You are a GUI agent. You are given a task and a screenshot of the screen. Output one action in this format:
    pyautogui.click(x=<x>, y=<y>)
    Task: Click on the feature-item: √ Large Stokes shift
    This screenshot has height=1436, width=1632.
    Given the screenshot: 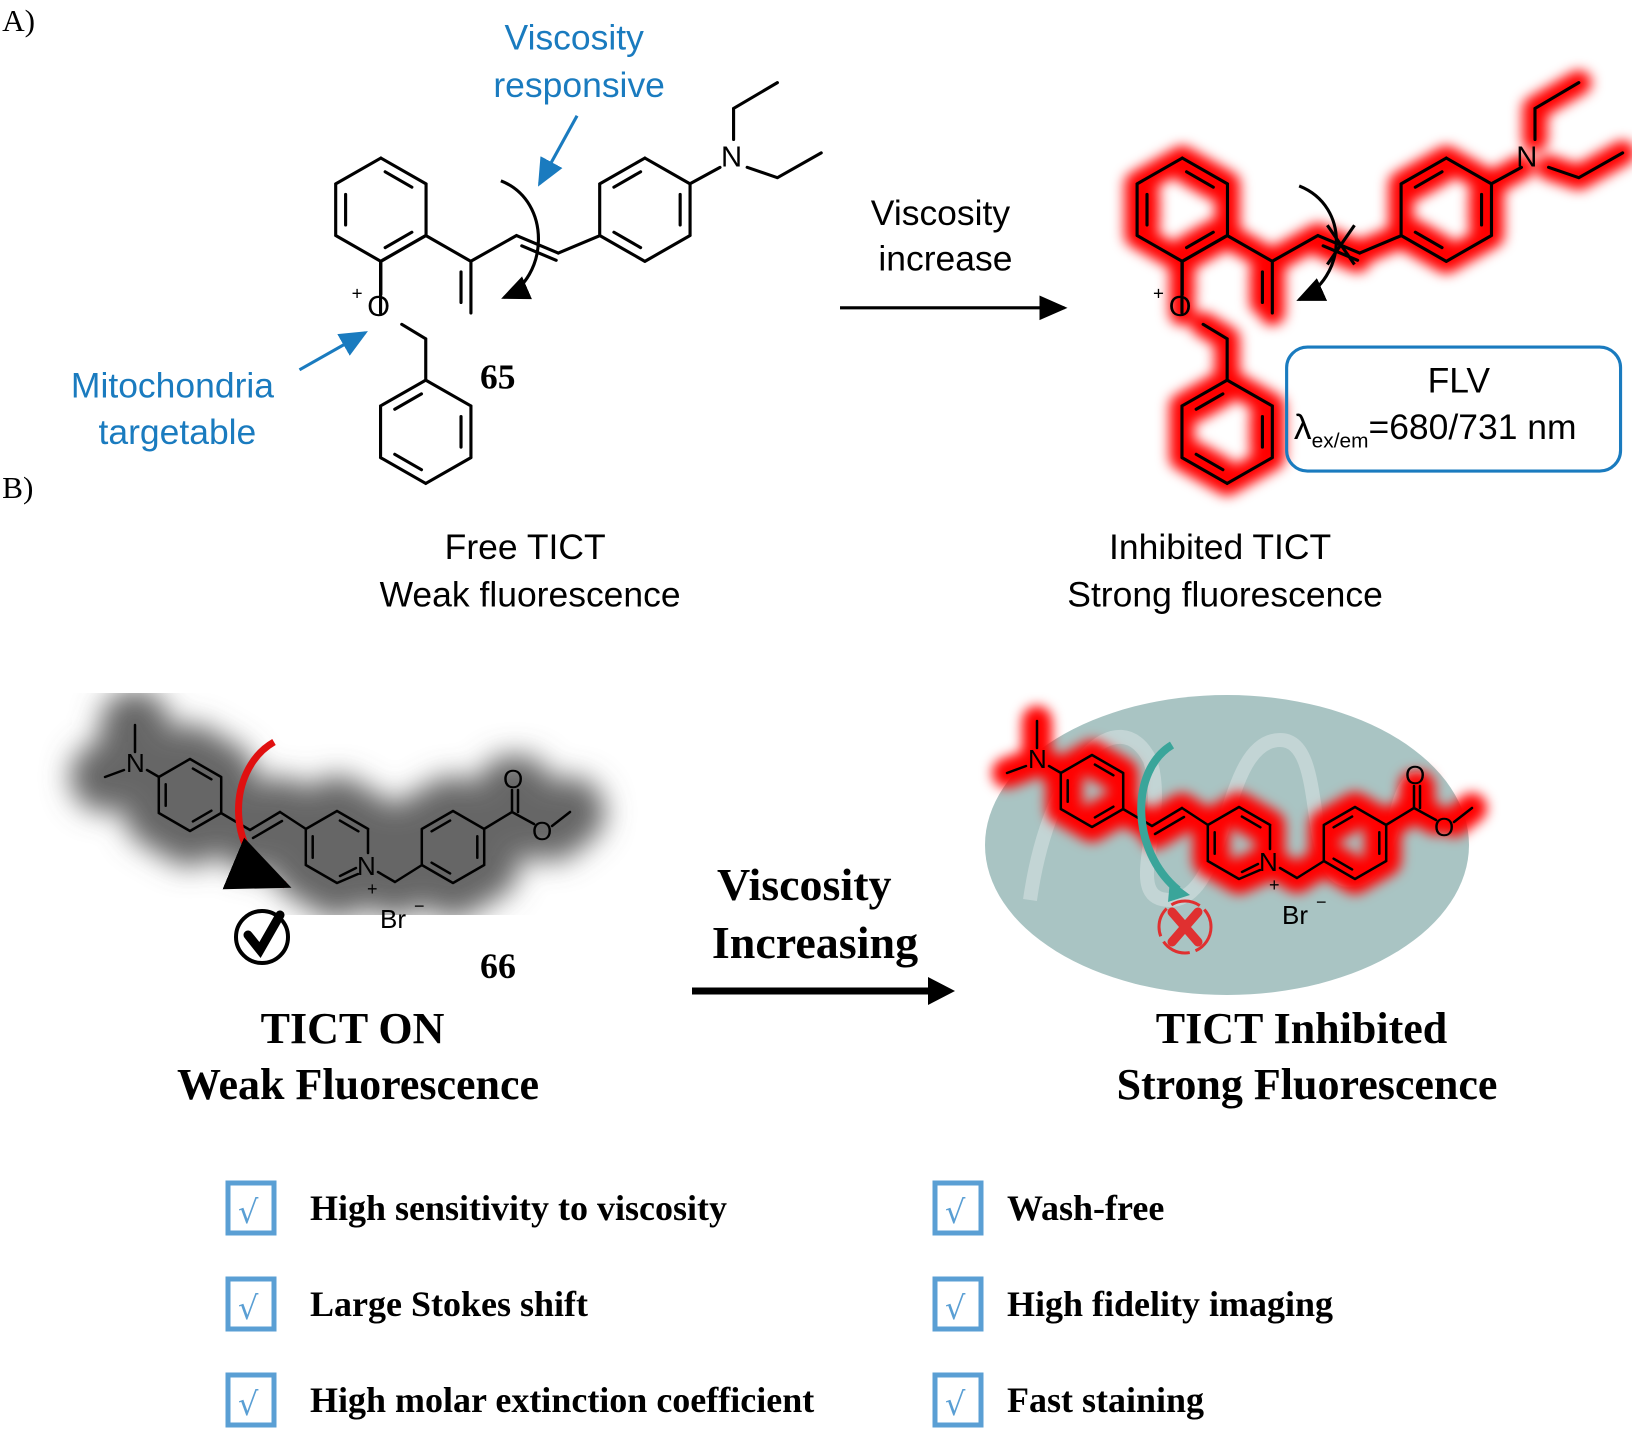 What is the action you would take?
    pyautogui.click(x=406, y=1304)
    